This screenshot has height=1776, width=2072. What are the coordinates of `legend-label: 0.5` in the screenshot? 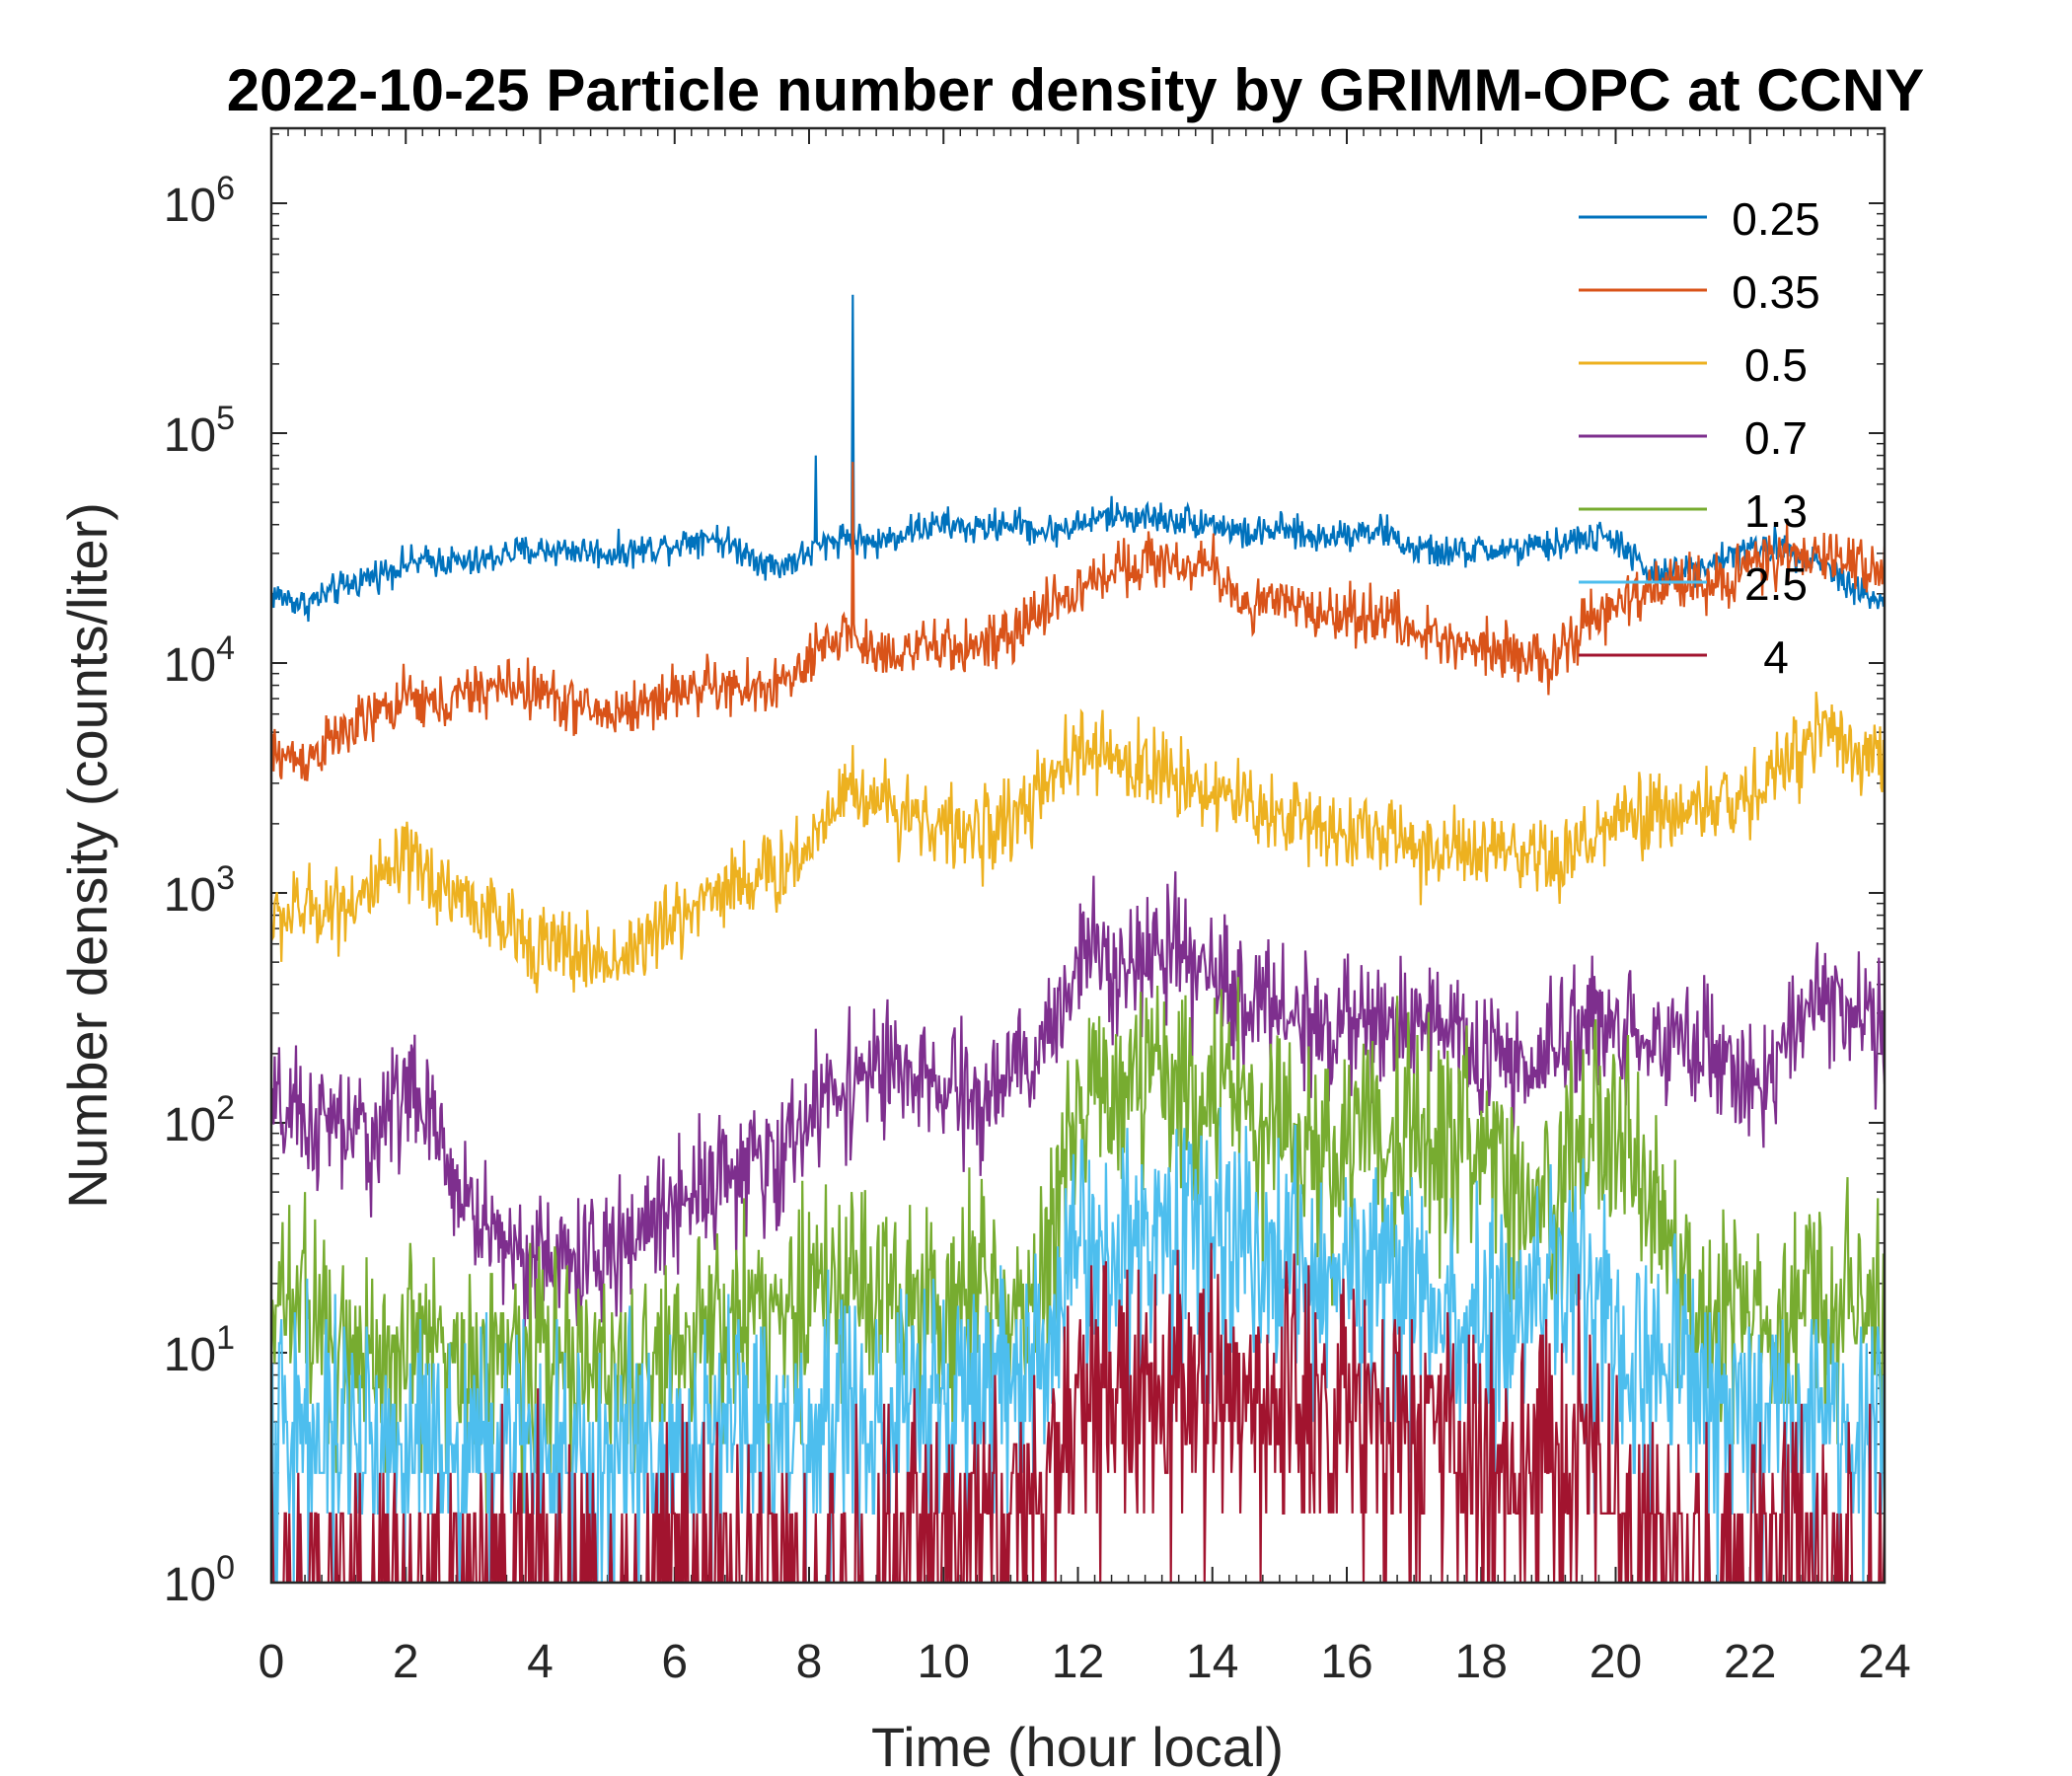 It's located at (1776, 365).